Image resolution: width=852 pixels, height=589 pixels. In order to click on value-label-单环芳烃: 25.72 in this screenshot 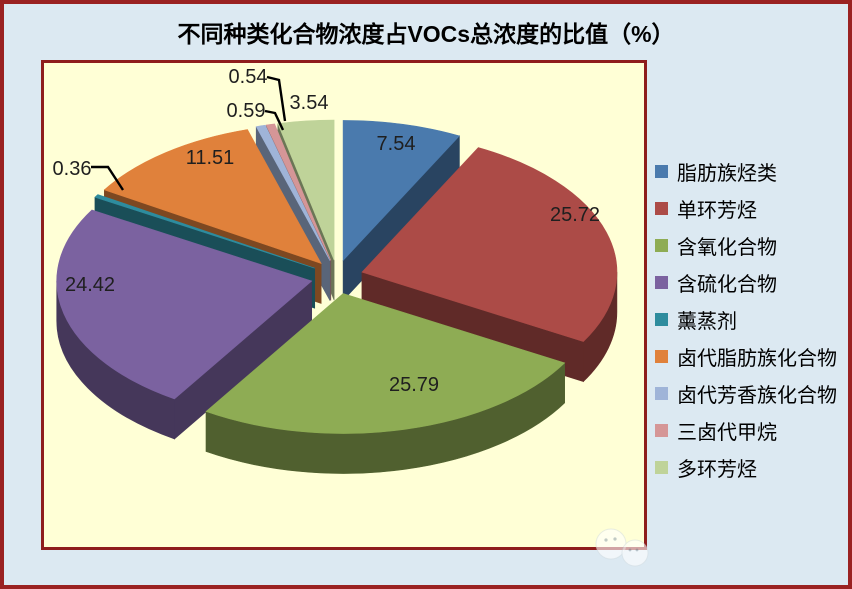, I will do `click(575, 215)`.